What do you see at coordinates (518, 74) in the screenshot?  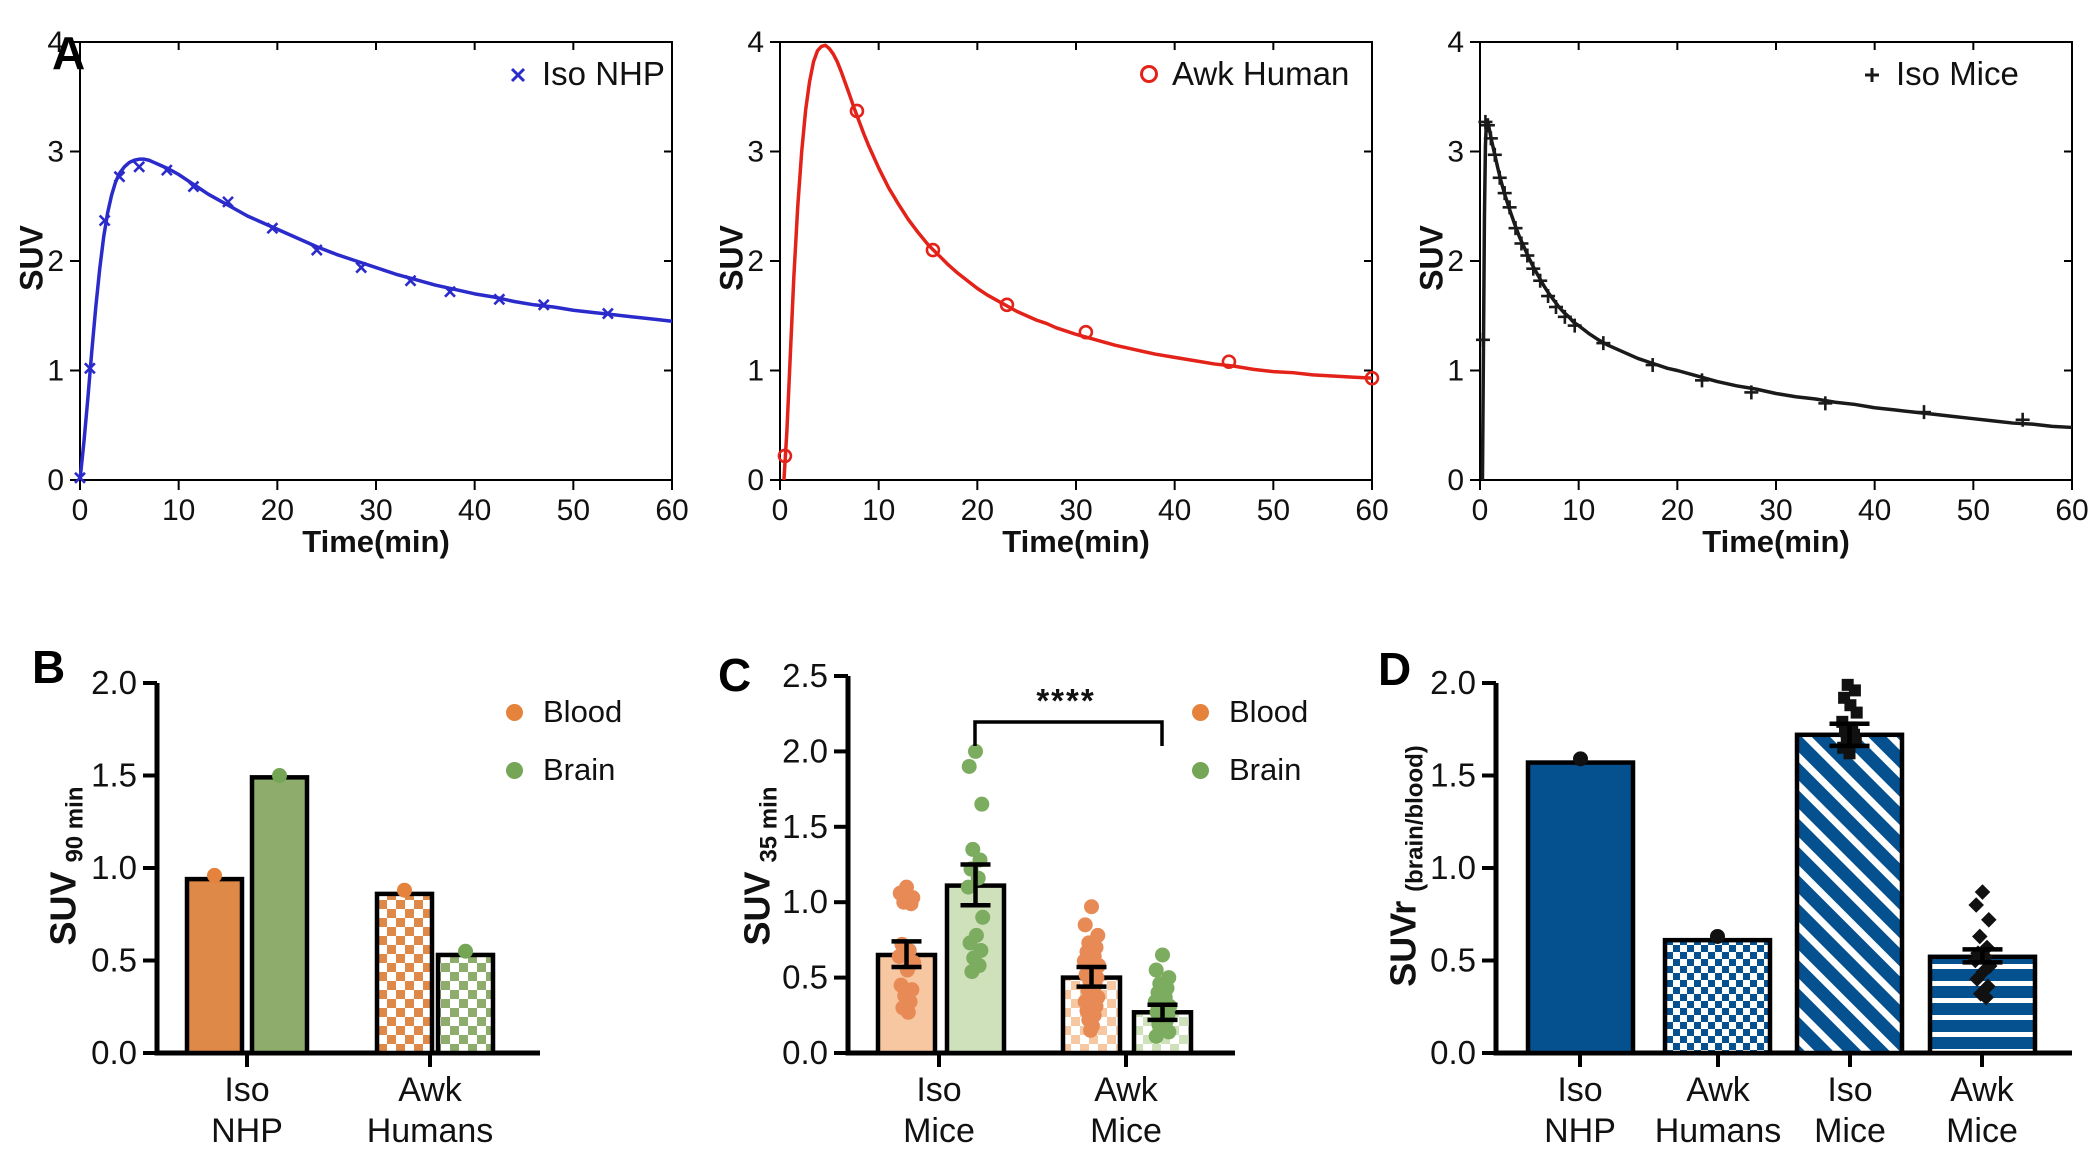 I see `x-marker-icon` at bounding box center [518, 74].